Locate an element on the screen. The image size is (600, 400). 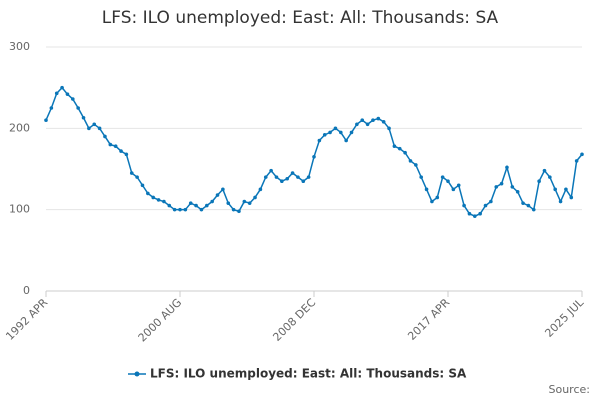
legend-marker is located at coordinates (137, 374).